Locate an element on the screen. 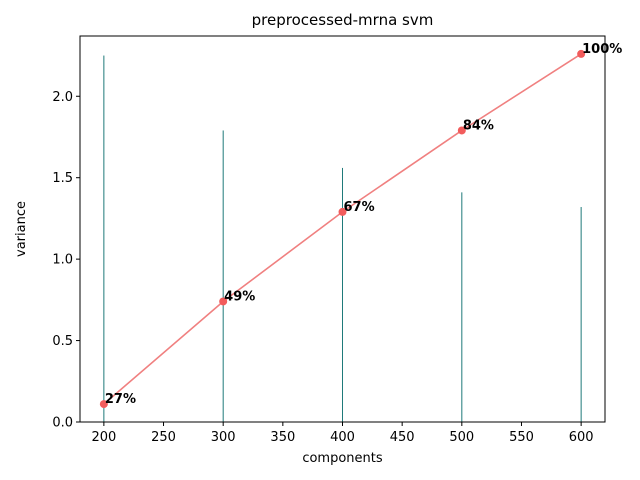 This screenshot has height=480, width=640. x-tick-label: 450 is located at coordinates (402, 437).